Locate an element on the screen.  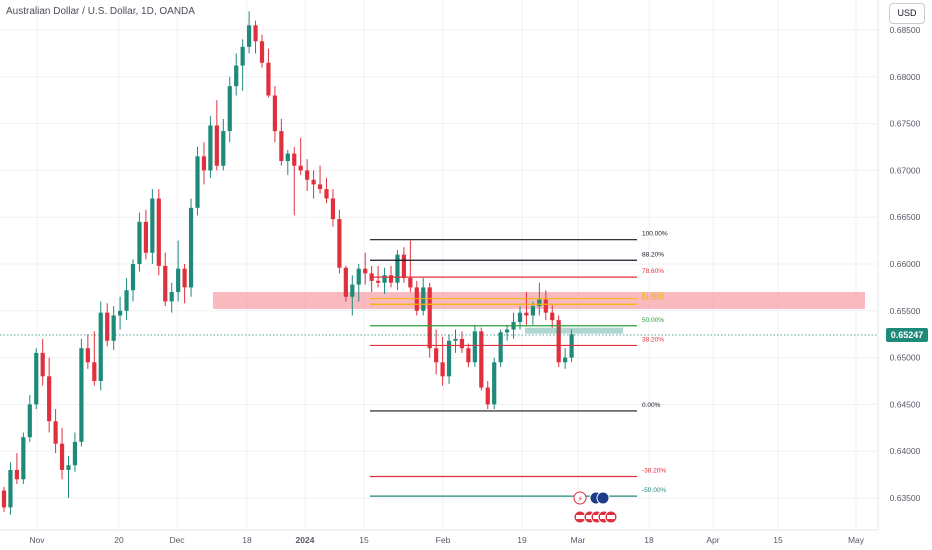
fib-highlight-band is located at coordinates (574, 330).